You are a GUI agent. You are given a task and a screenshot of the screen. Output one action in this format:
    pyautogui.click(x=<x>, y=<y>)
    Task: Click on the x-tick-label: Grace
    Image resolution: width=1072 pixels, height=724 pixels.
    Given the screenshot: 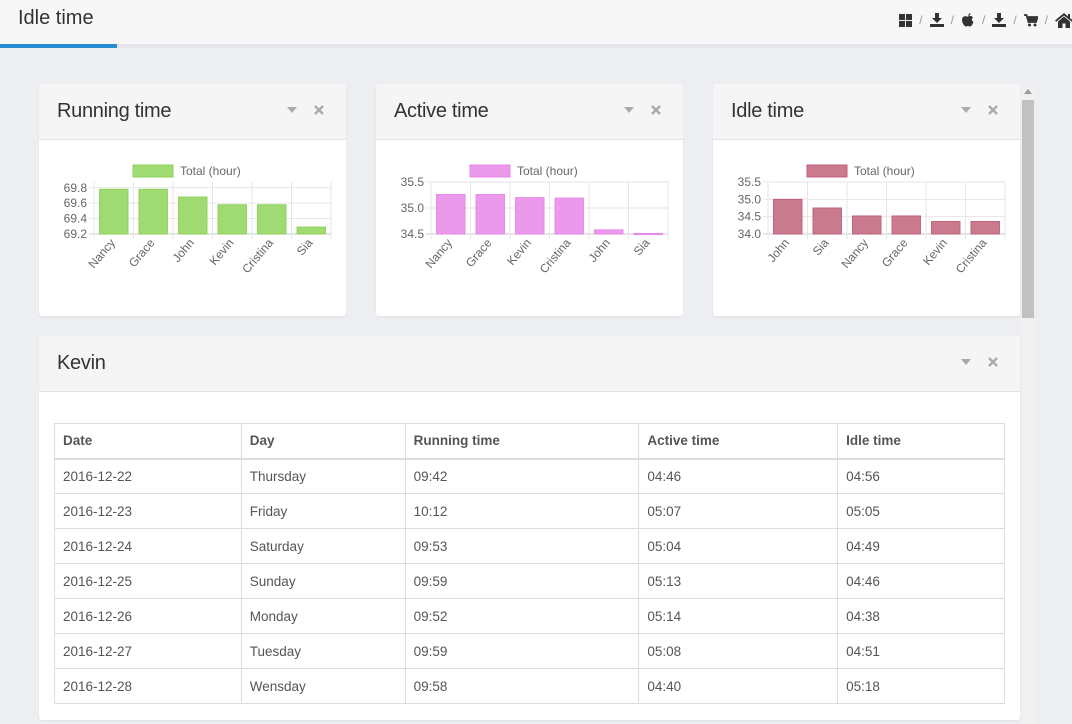 What is the action you would take?
    pyautogui.click(x=895, y=253)
    